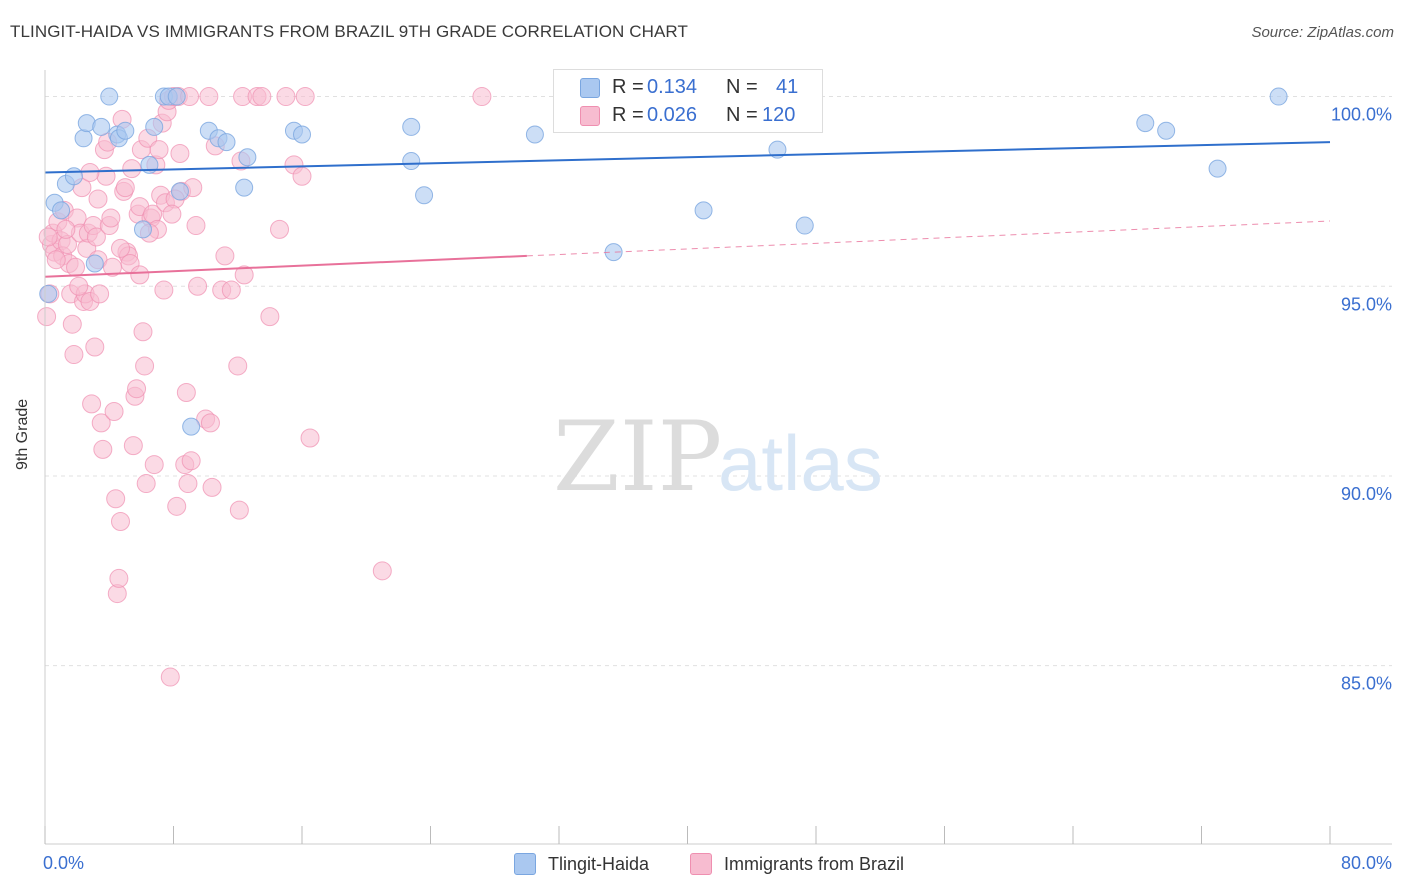 The image size is (1406, 892). I want to click on x-tick-label-max: 80.0%, so click(1366, 863).